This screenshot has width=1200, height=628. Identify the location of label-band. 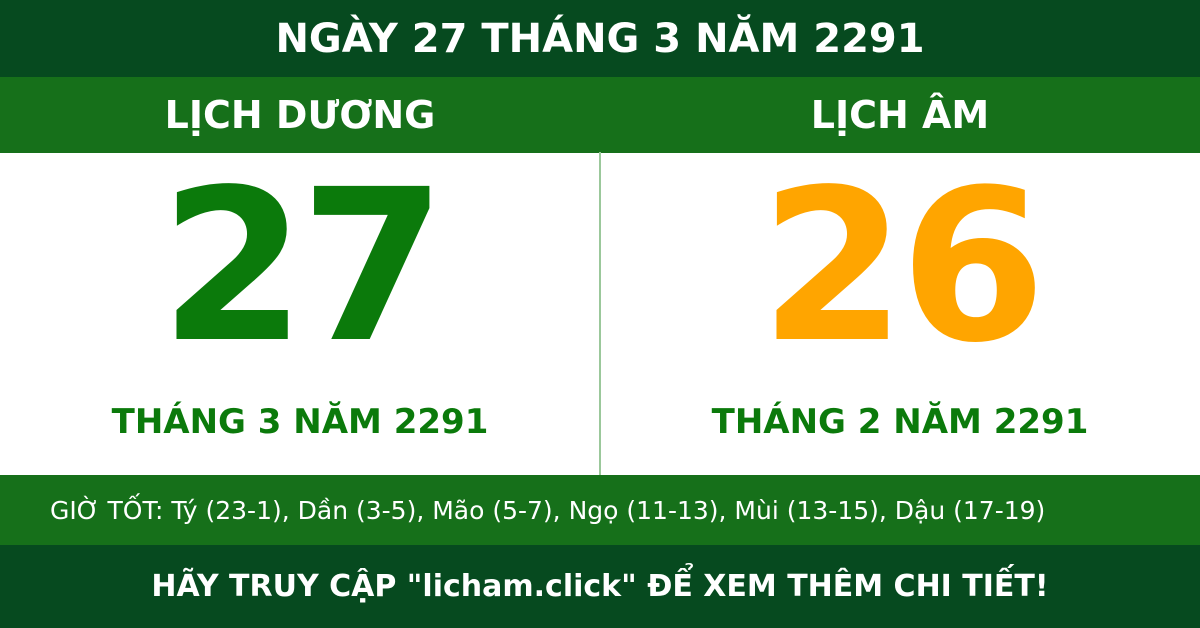
(600, 115).